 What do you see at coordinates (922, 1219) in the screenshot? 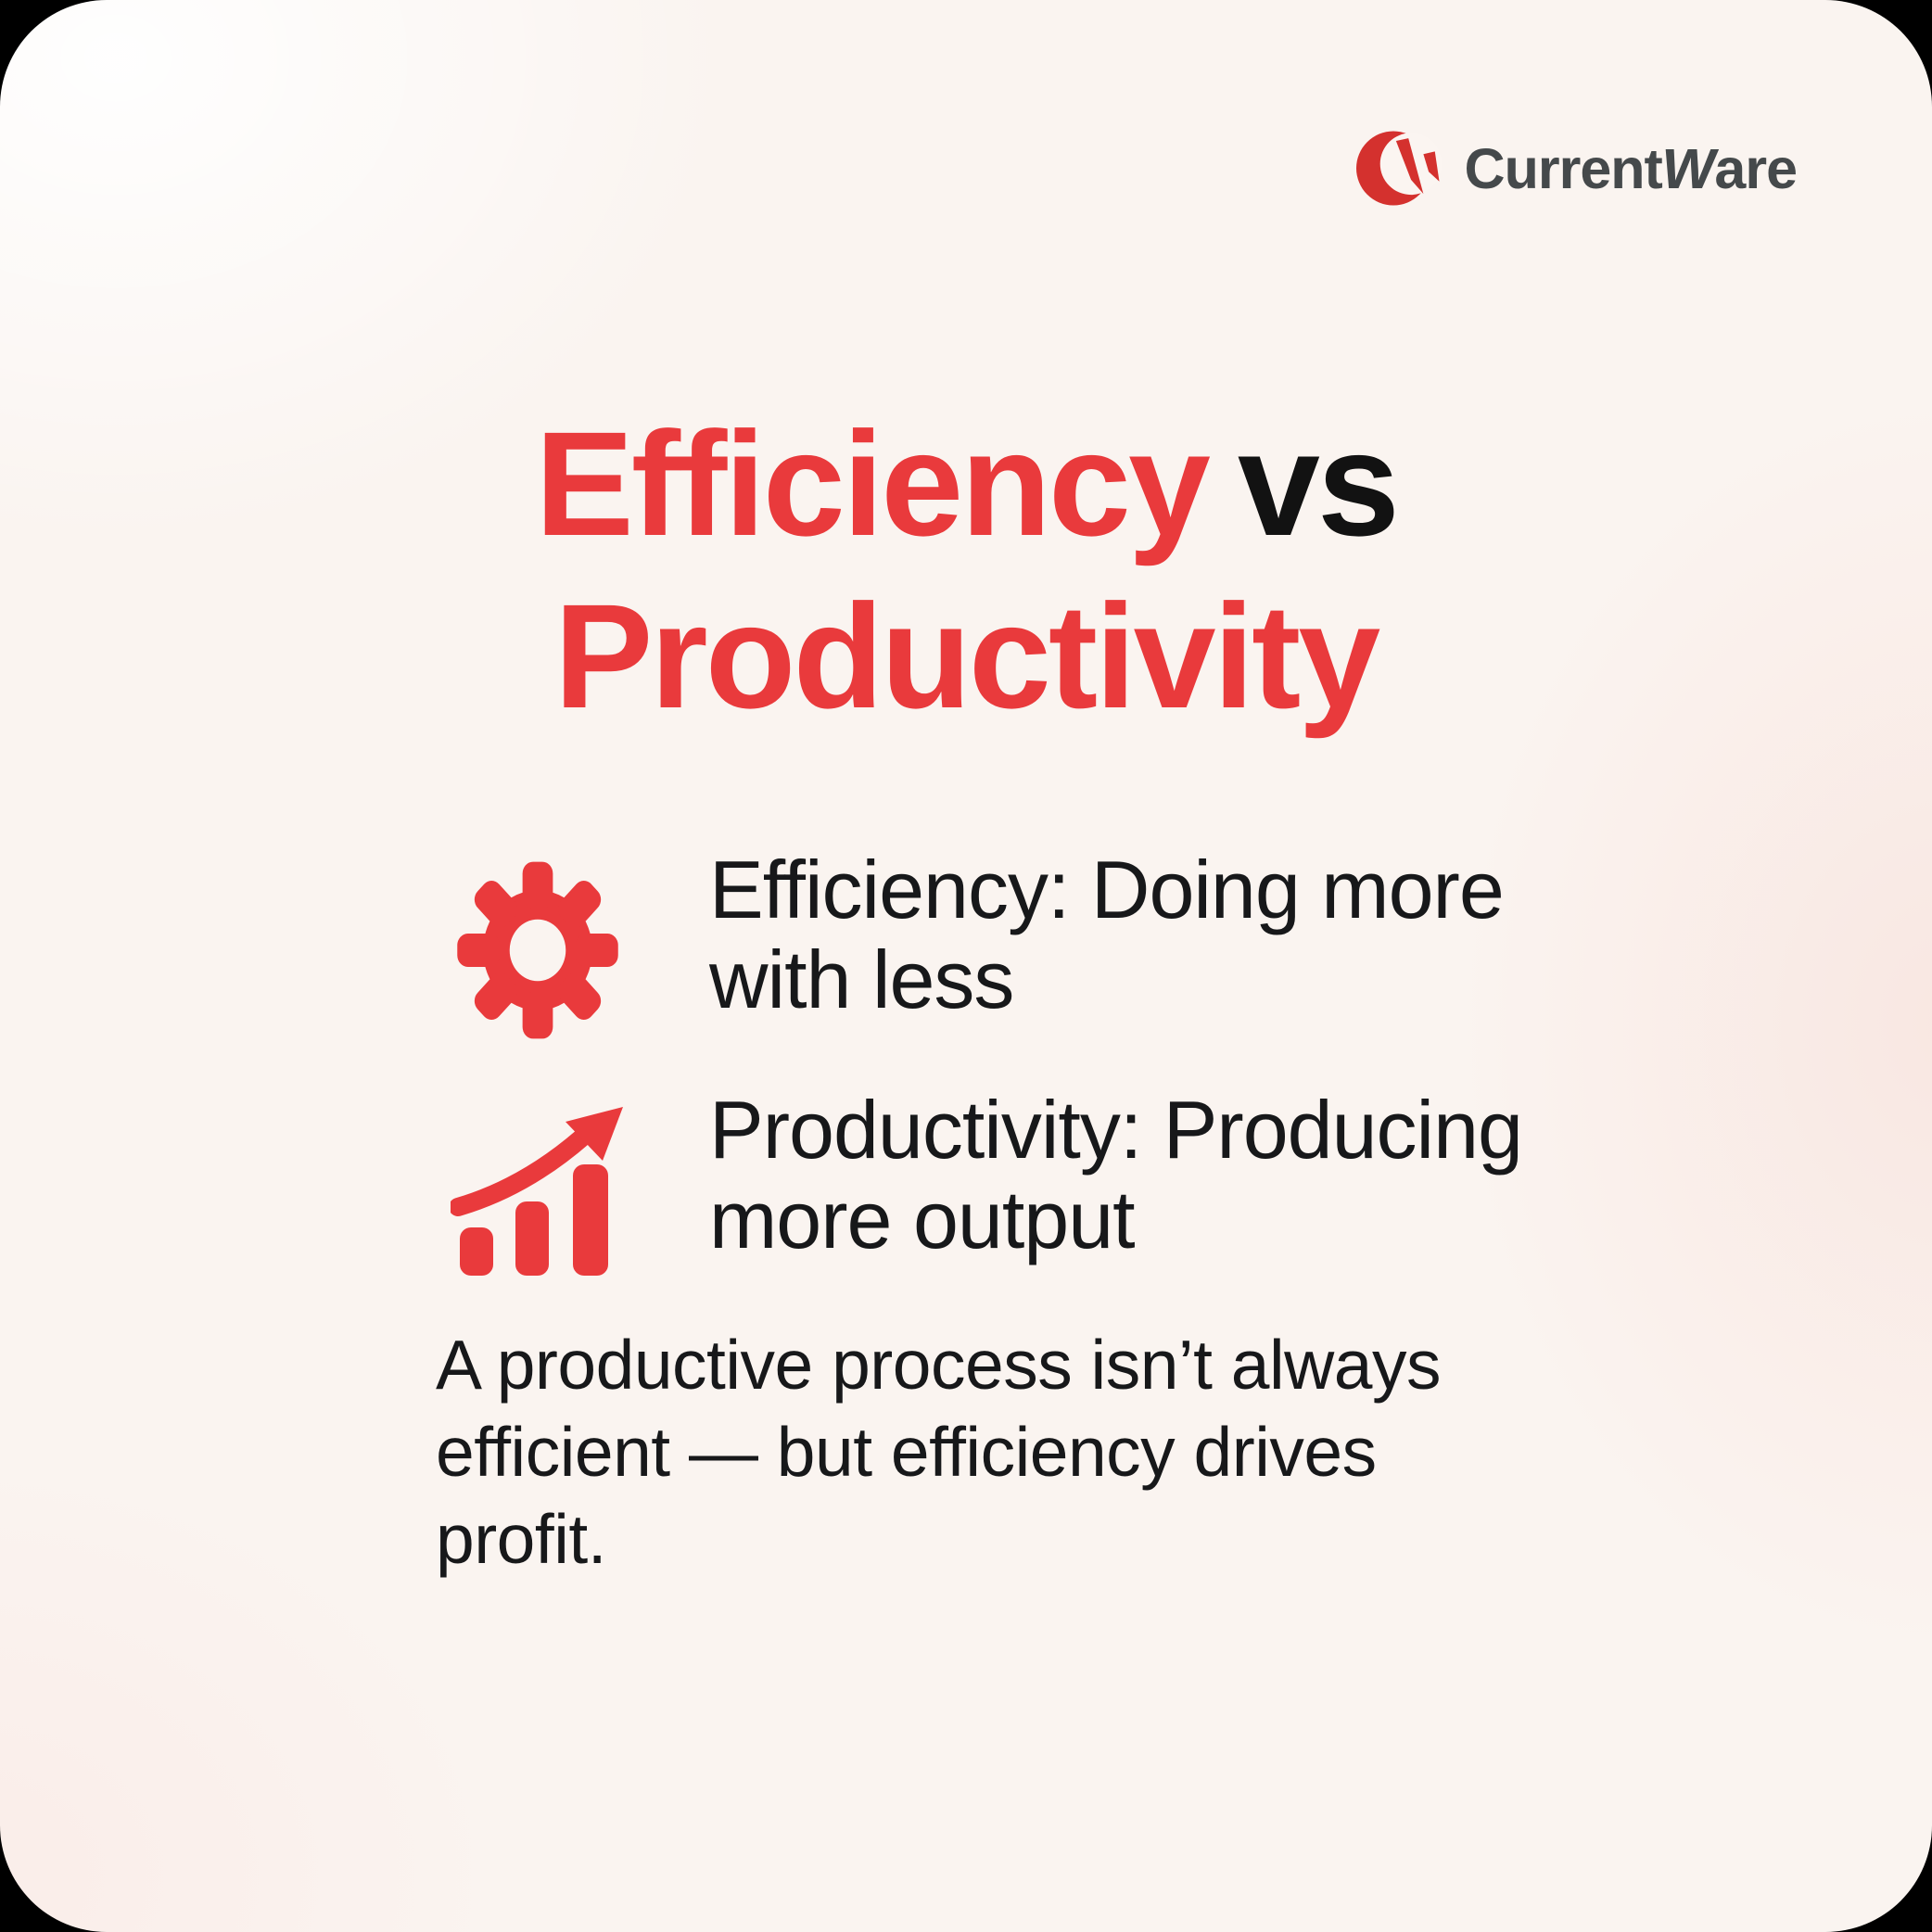
I see `bullet-productivity-line-2: more output` at bounding box center [922, 1219].